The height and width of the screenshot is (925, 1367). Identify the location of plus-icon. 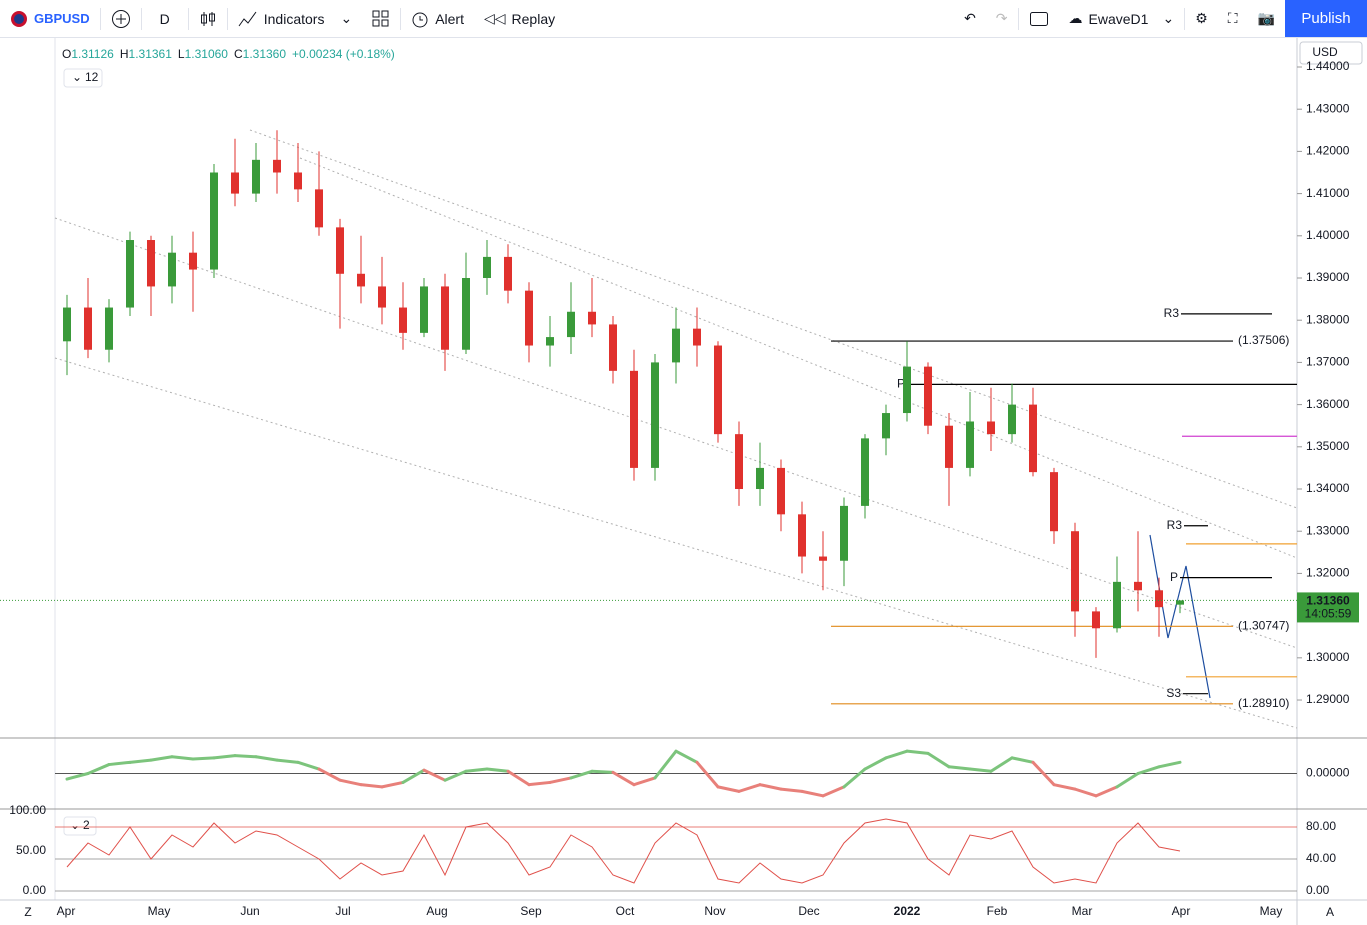
(120, 18).